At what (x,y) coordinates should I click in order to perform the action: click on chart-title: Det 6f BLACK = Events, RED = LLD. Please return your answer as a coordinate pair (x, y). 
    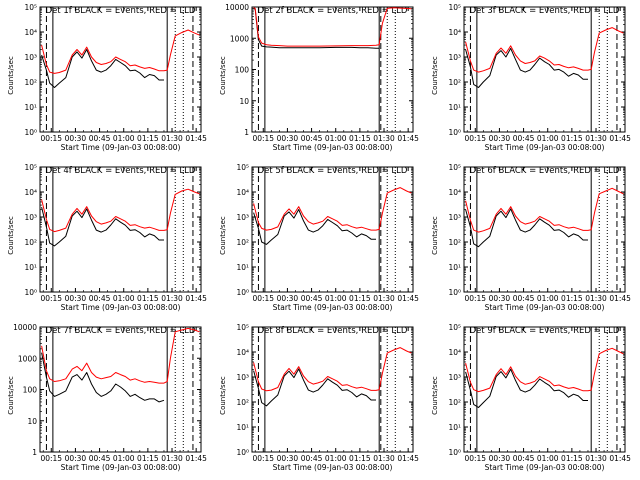
    Looking at the image, I should click on (545, 171).